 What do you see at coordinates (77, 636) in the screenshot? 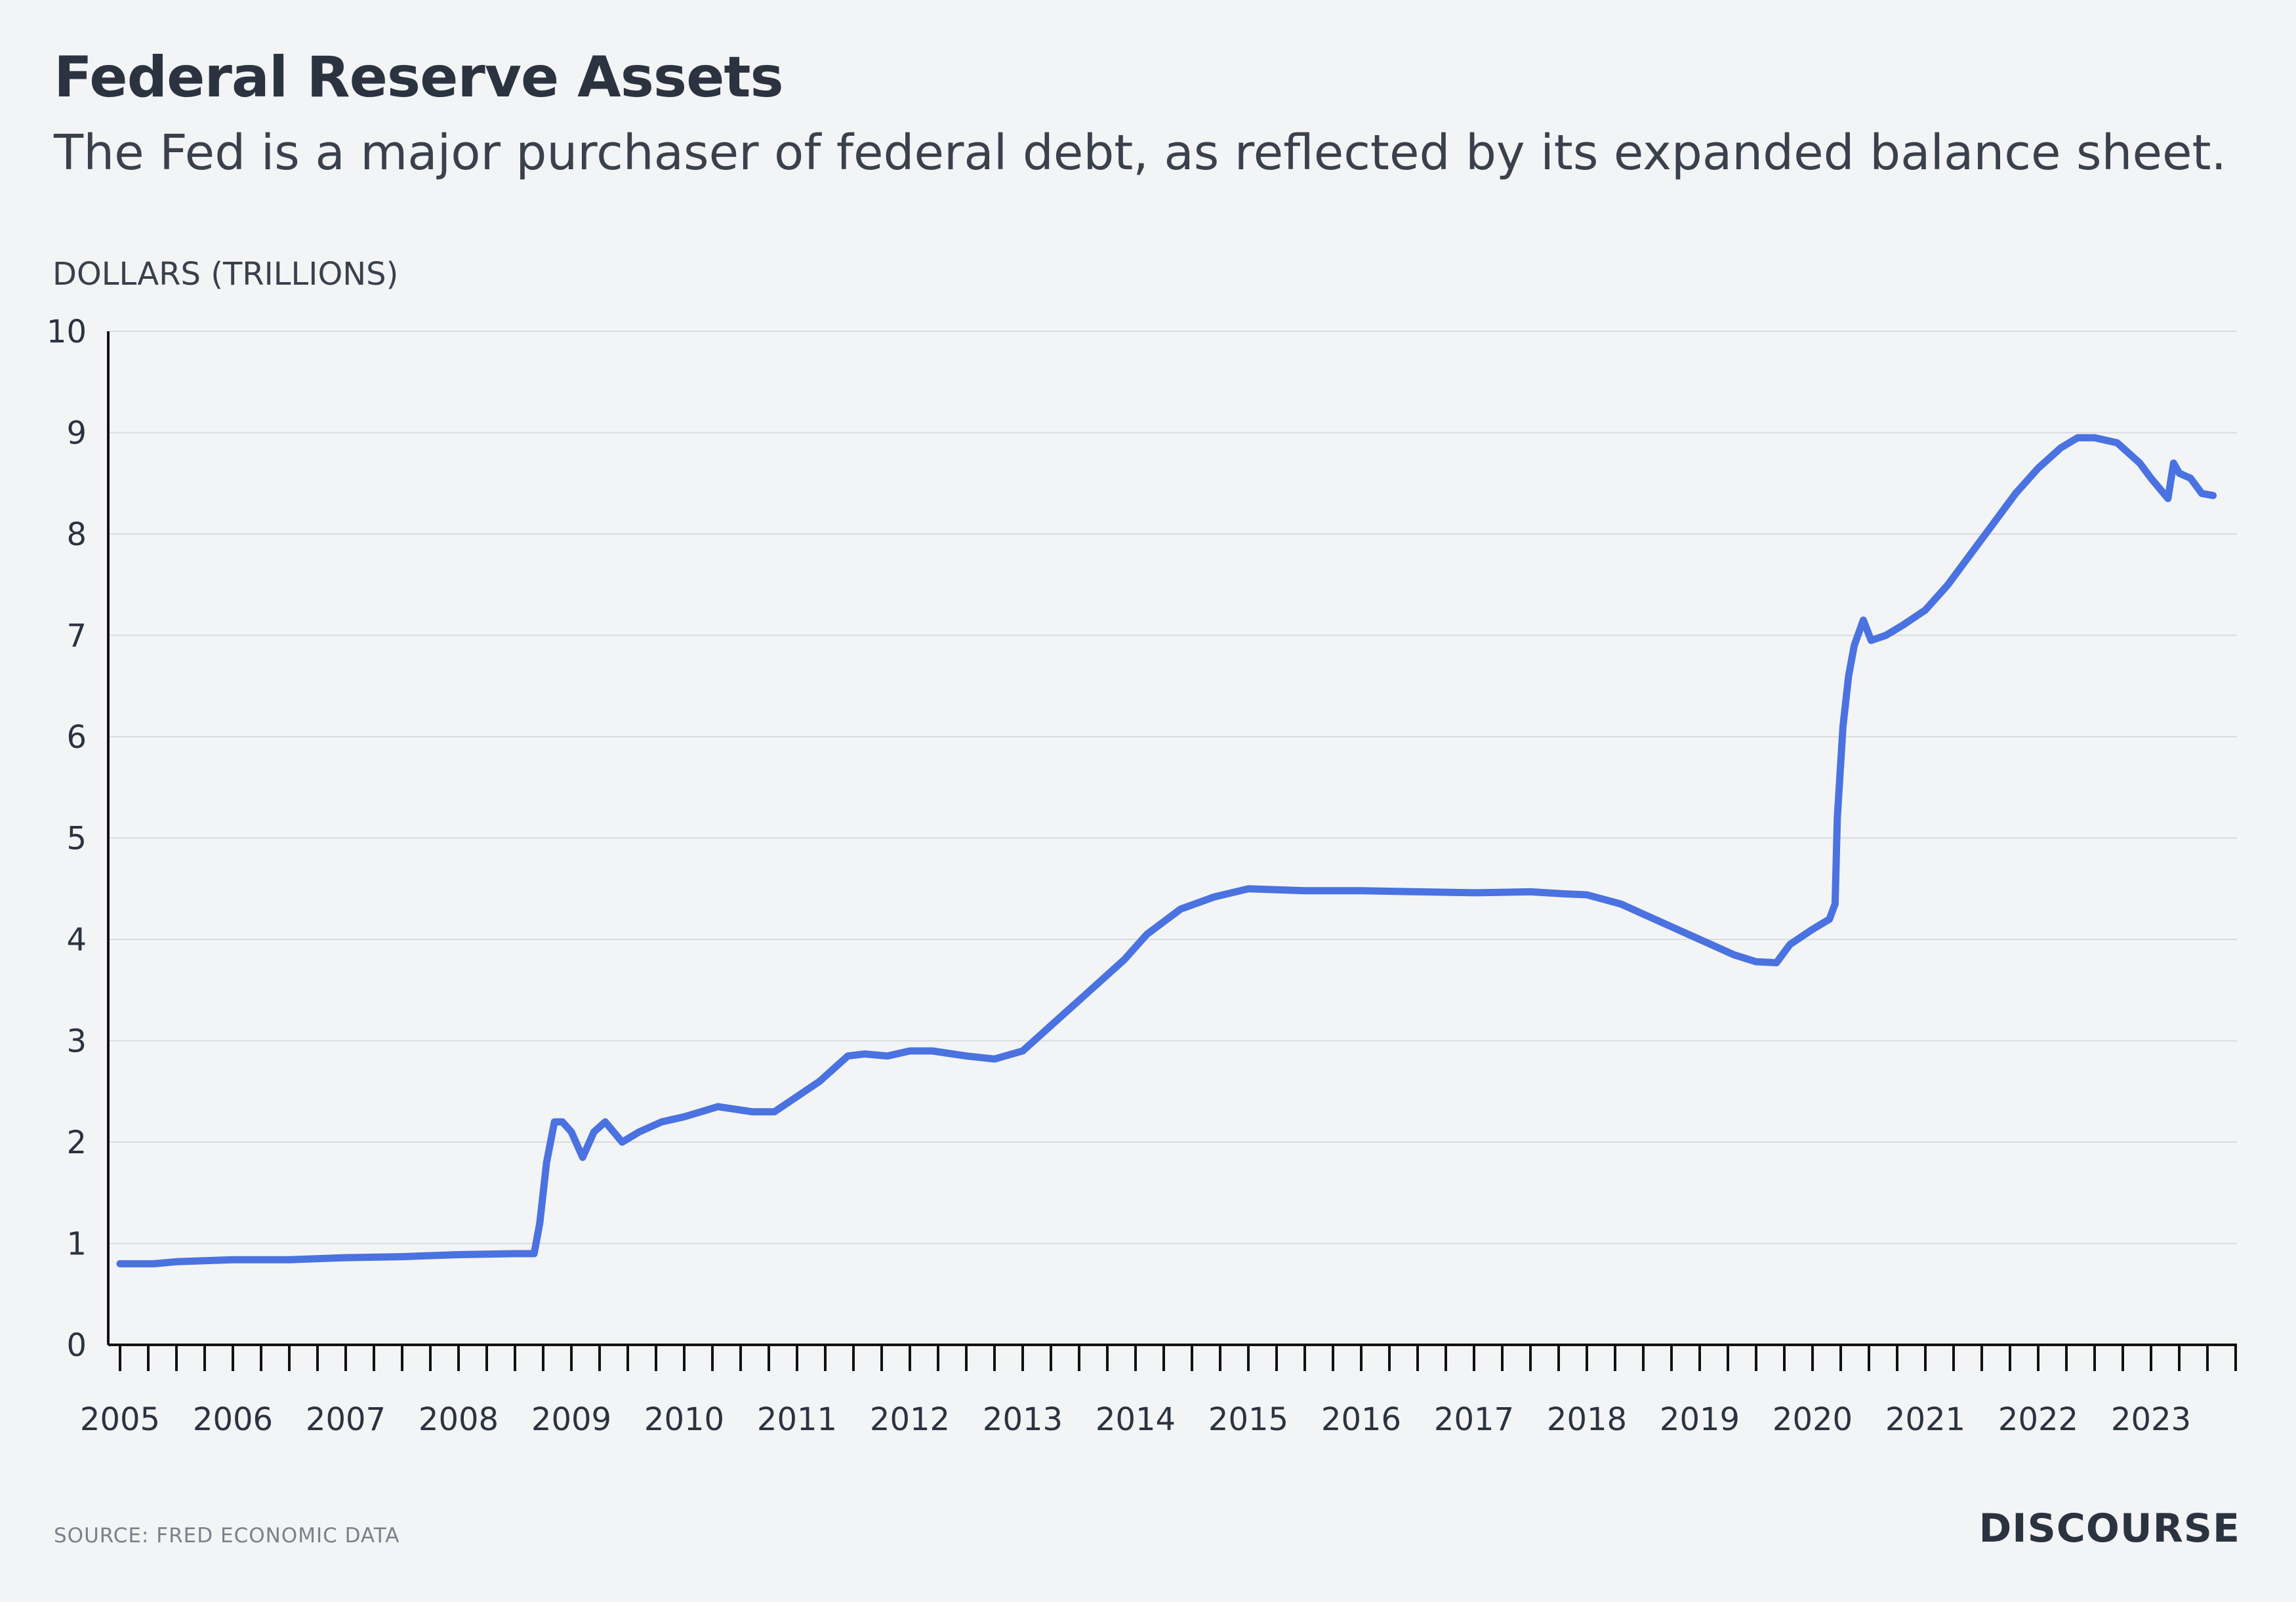
I see `y-tick-label: 7` at bounding box center [77, 636].